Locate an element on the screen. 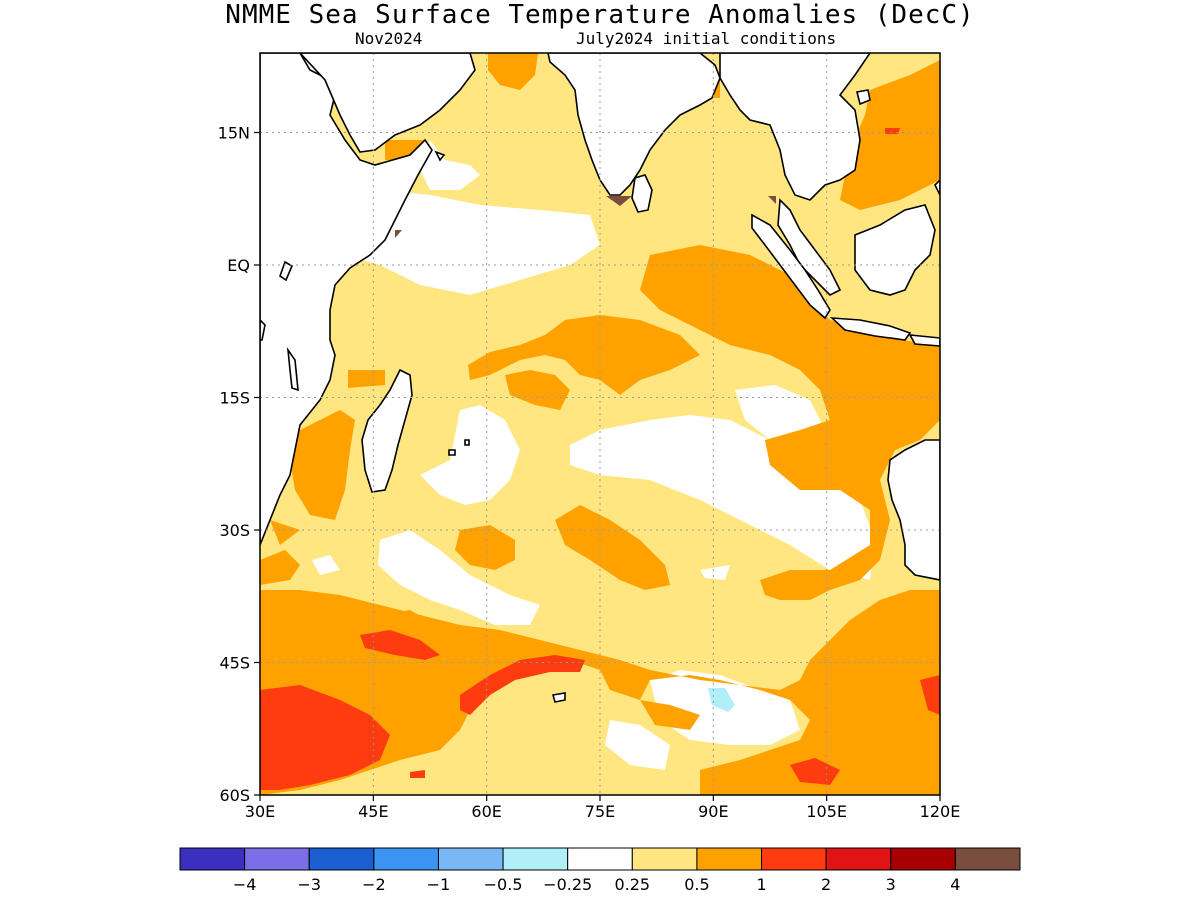 The height and width of the screenshot is (900, 1200). longitude-axis: 30E 45E 60E 75E 90E 105E 120E is located at coordinates (603, 808).